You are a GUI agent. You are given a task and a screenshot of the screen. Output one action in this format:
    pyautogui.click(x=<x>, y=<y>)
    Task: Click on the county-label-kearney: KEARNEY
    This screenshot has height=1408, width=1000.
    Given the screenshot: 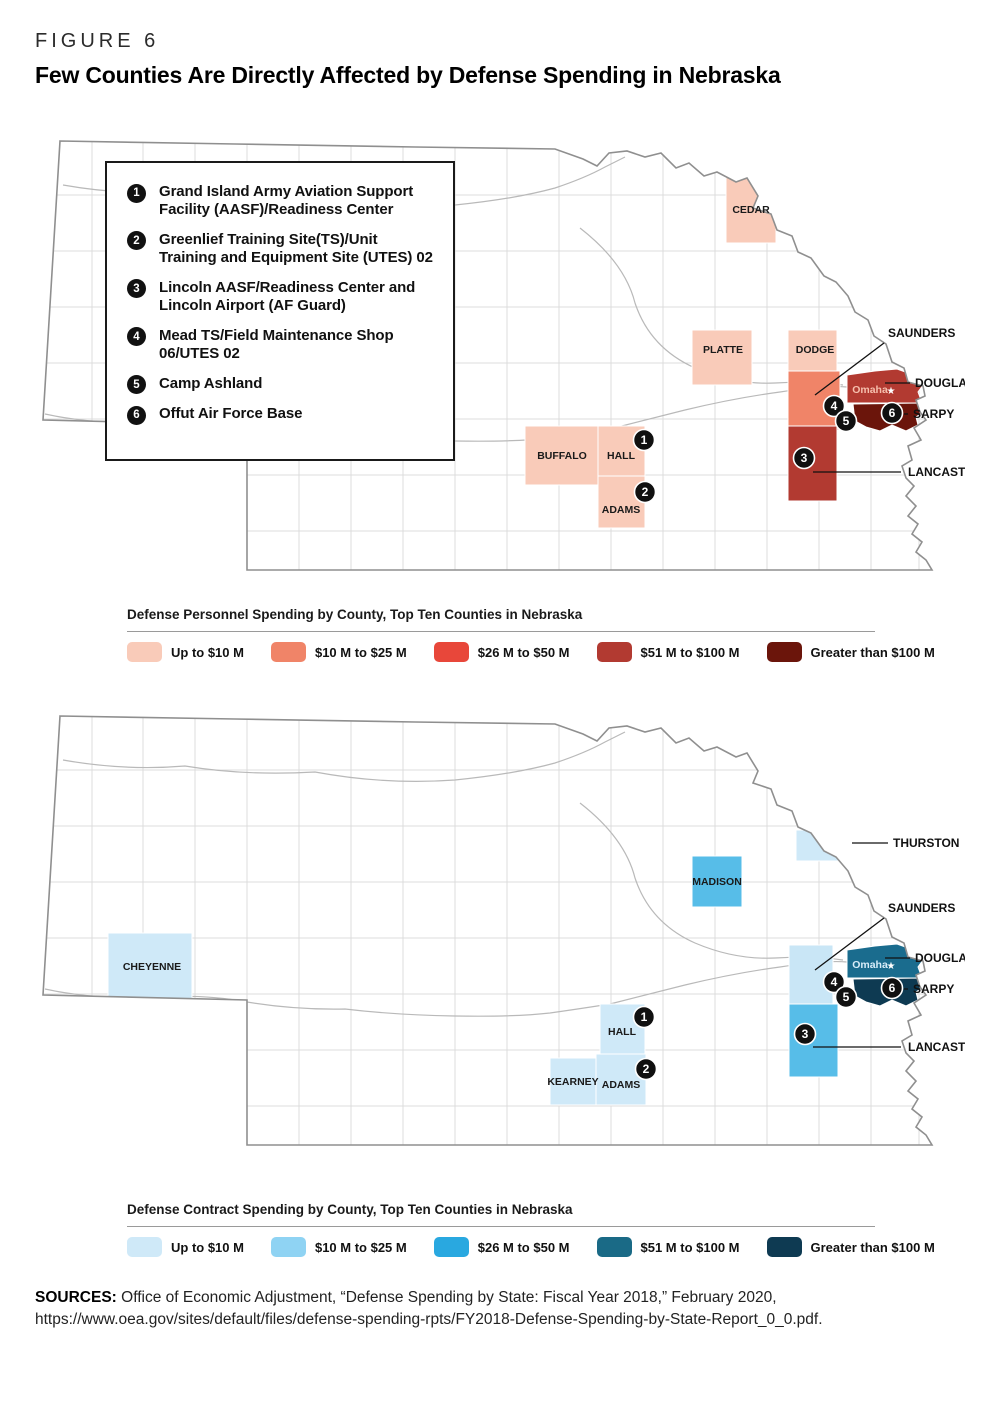 What is the action you would take?
    pyautogui.click(x=572, y=1082)
    